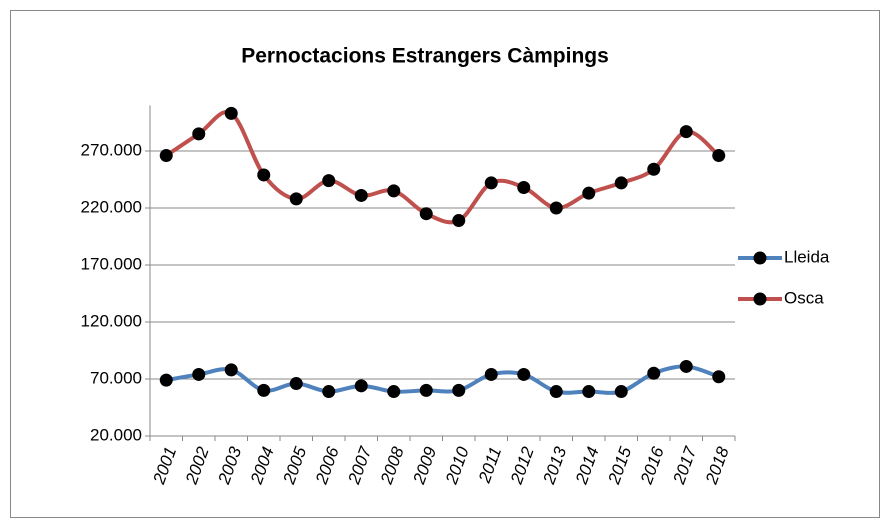 The width and height of the screenshot is (890, 529). What do you see at coordinates (111, 320) in the screenshot?
I see `y-tick-label: 120.000` at bounding box center [111, 320].